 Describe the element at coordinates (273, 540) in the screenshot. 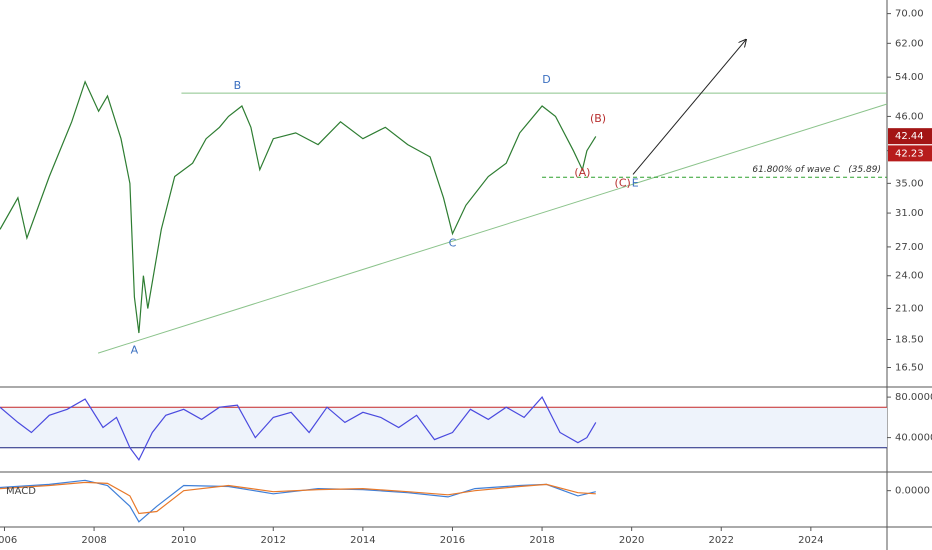

I see `x-tick-label: 2012` at that location.